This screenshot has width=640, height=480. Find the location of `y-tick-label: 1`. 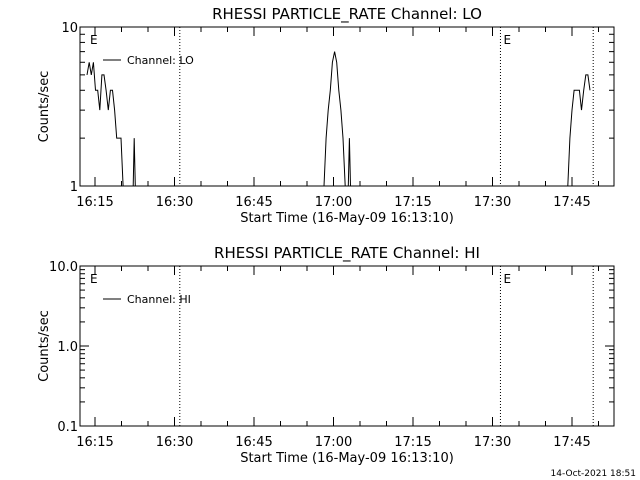

y-tick-label: 1 is located at coordinates (74, 187).